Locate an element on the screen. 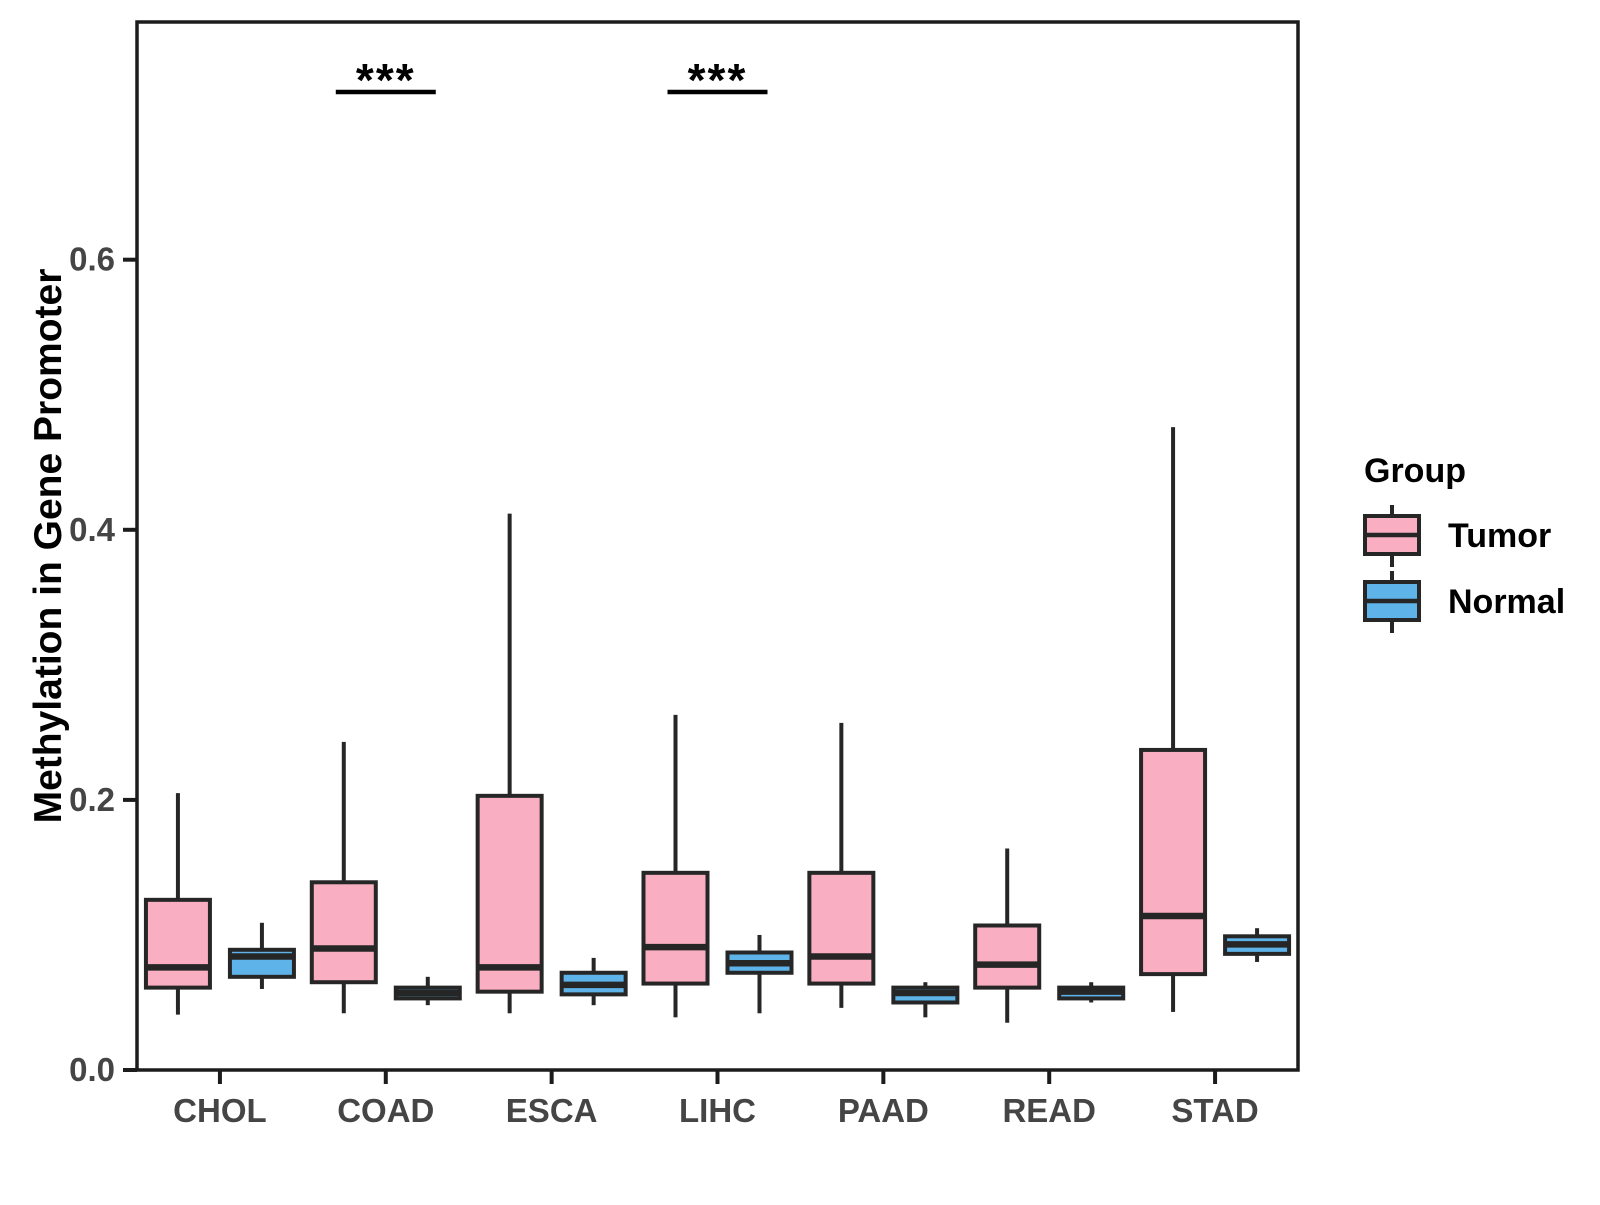  legend-label-normal: Normal is located at coordinates (1507, 601).